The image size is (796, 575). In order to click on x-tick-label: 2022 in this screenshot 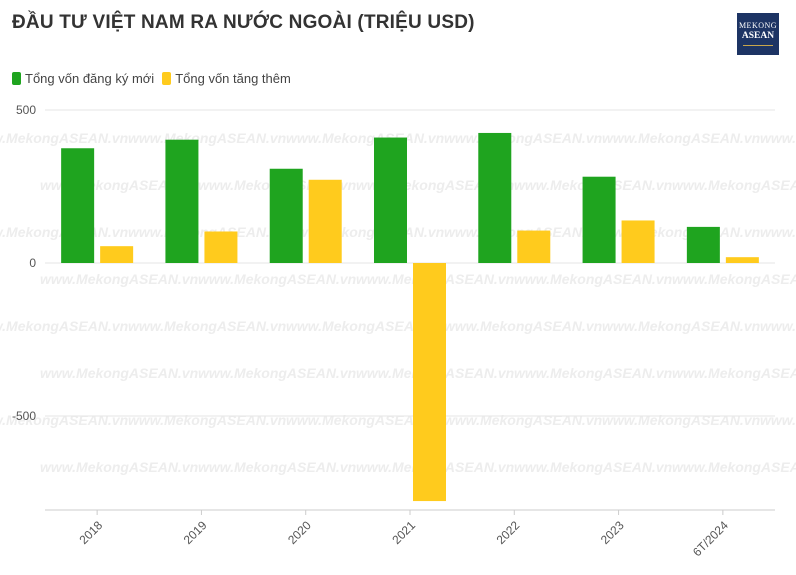, I will do `click(508, 532)`.